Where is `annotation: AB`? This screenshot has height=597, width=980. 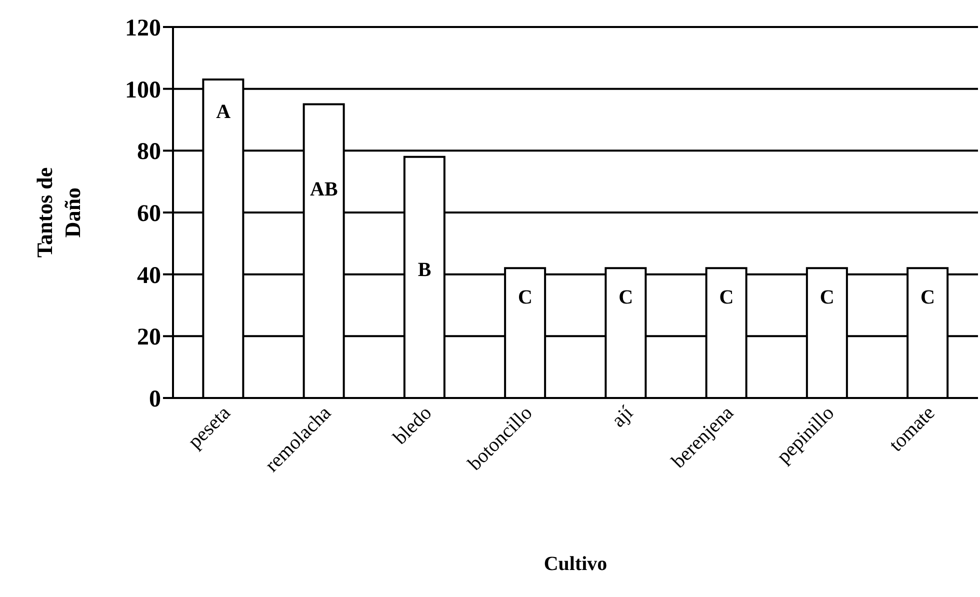
annotation: AB is located at coordinates (324, 189).